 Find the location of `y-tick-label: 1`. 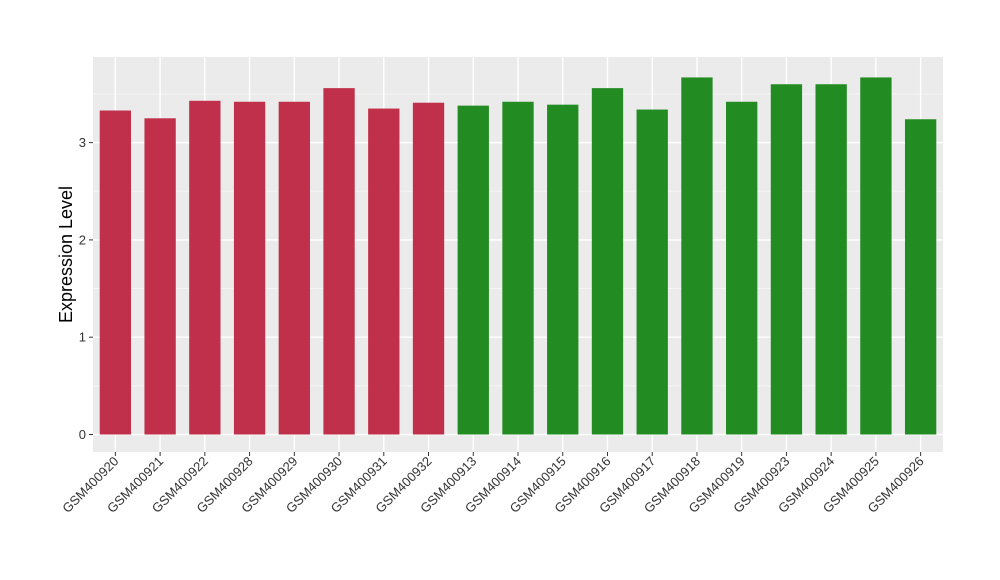

y-tick-label: 1 is located at coordinates (82, 337).